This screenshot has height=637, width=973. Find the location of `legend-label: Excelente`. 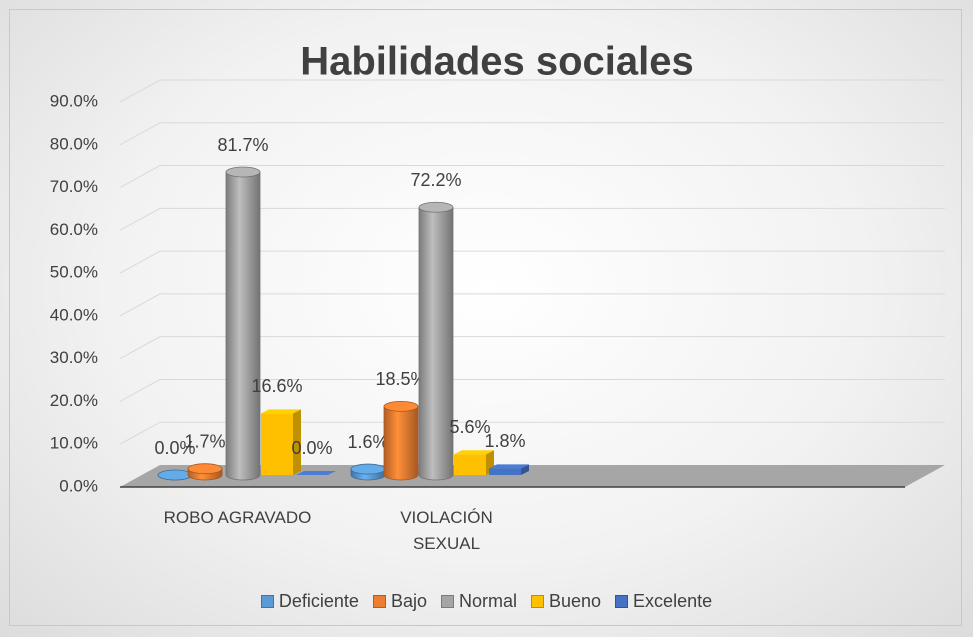

legend-label: Excelente is located at coordinates (673, 601).